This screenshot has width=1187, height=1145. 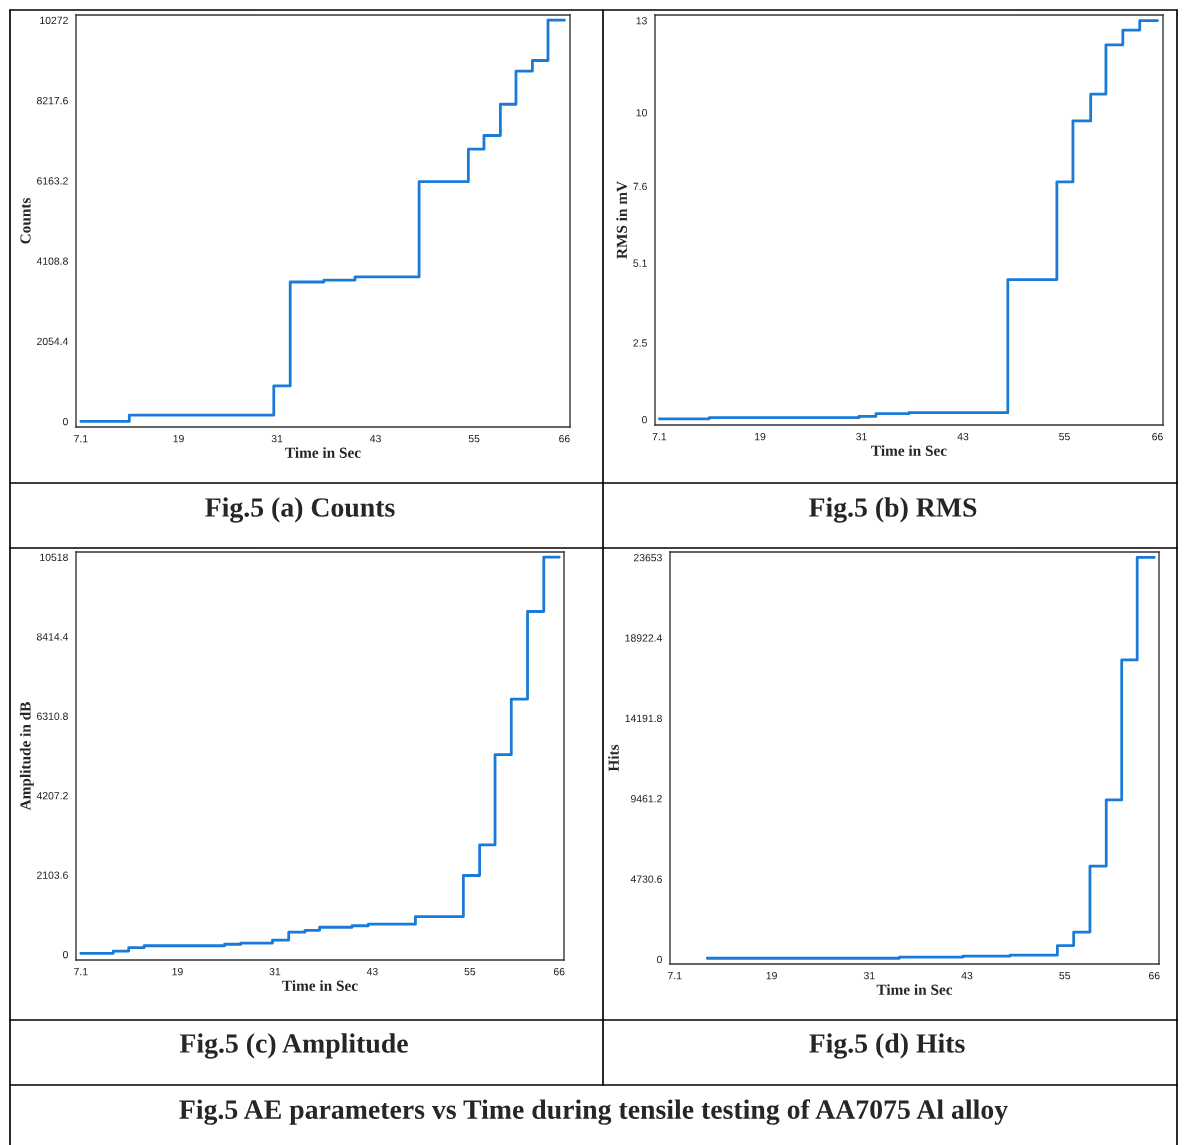 What do you see at coordinates (647, 557) in the screenshot?
I see `y-tick-label: 23653` at bounding box center [647, 557].